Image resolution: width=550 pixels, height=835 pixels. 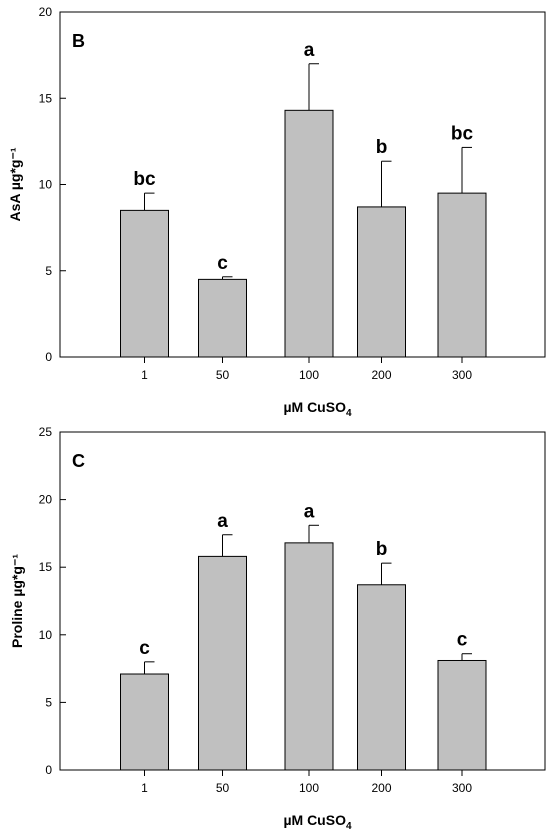 What do you see at coordinates (78, 41) in the screenshot?
I see `panel-label: B` at bounding box center [78, 41].